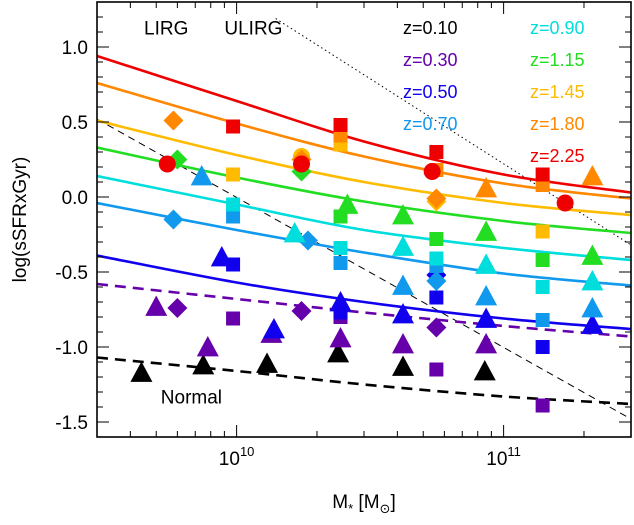 The width and height of the screenshot is (634, 525). Describe the element at coordinates (71, 348) in the screenshot. I see `y-tick-label: -1.0` at that location.